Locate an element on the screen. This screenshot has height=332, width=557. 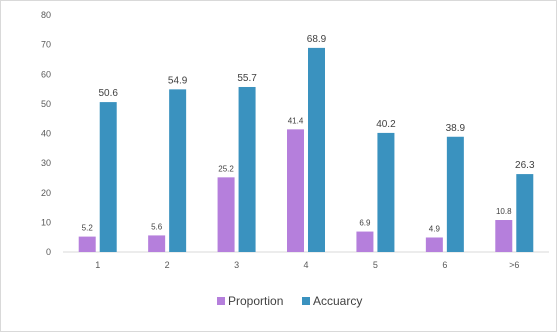
legend-swatch-proportion is located at coordinates (221, 301).